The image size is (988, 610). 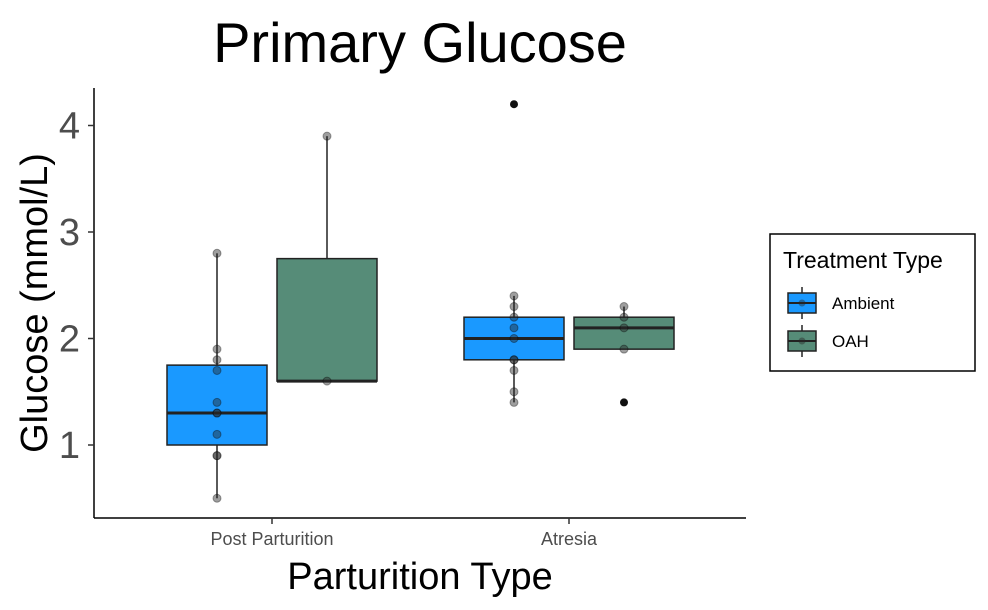 I want to click on legend-key-ambient: Ambient, so click(x=841, y=303).